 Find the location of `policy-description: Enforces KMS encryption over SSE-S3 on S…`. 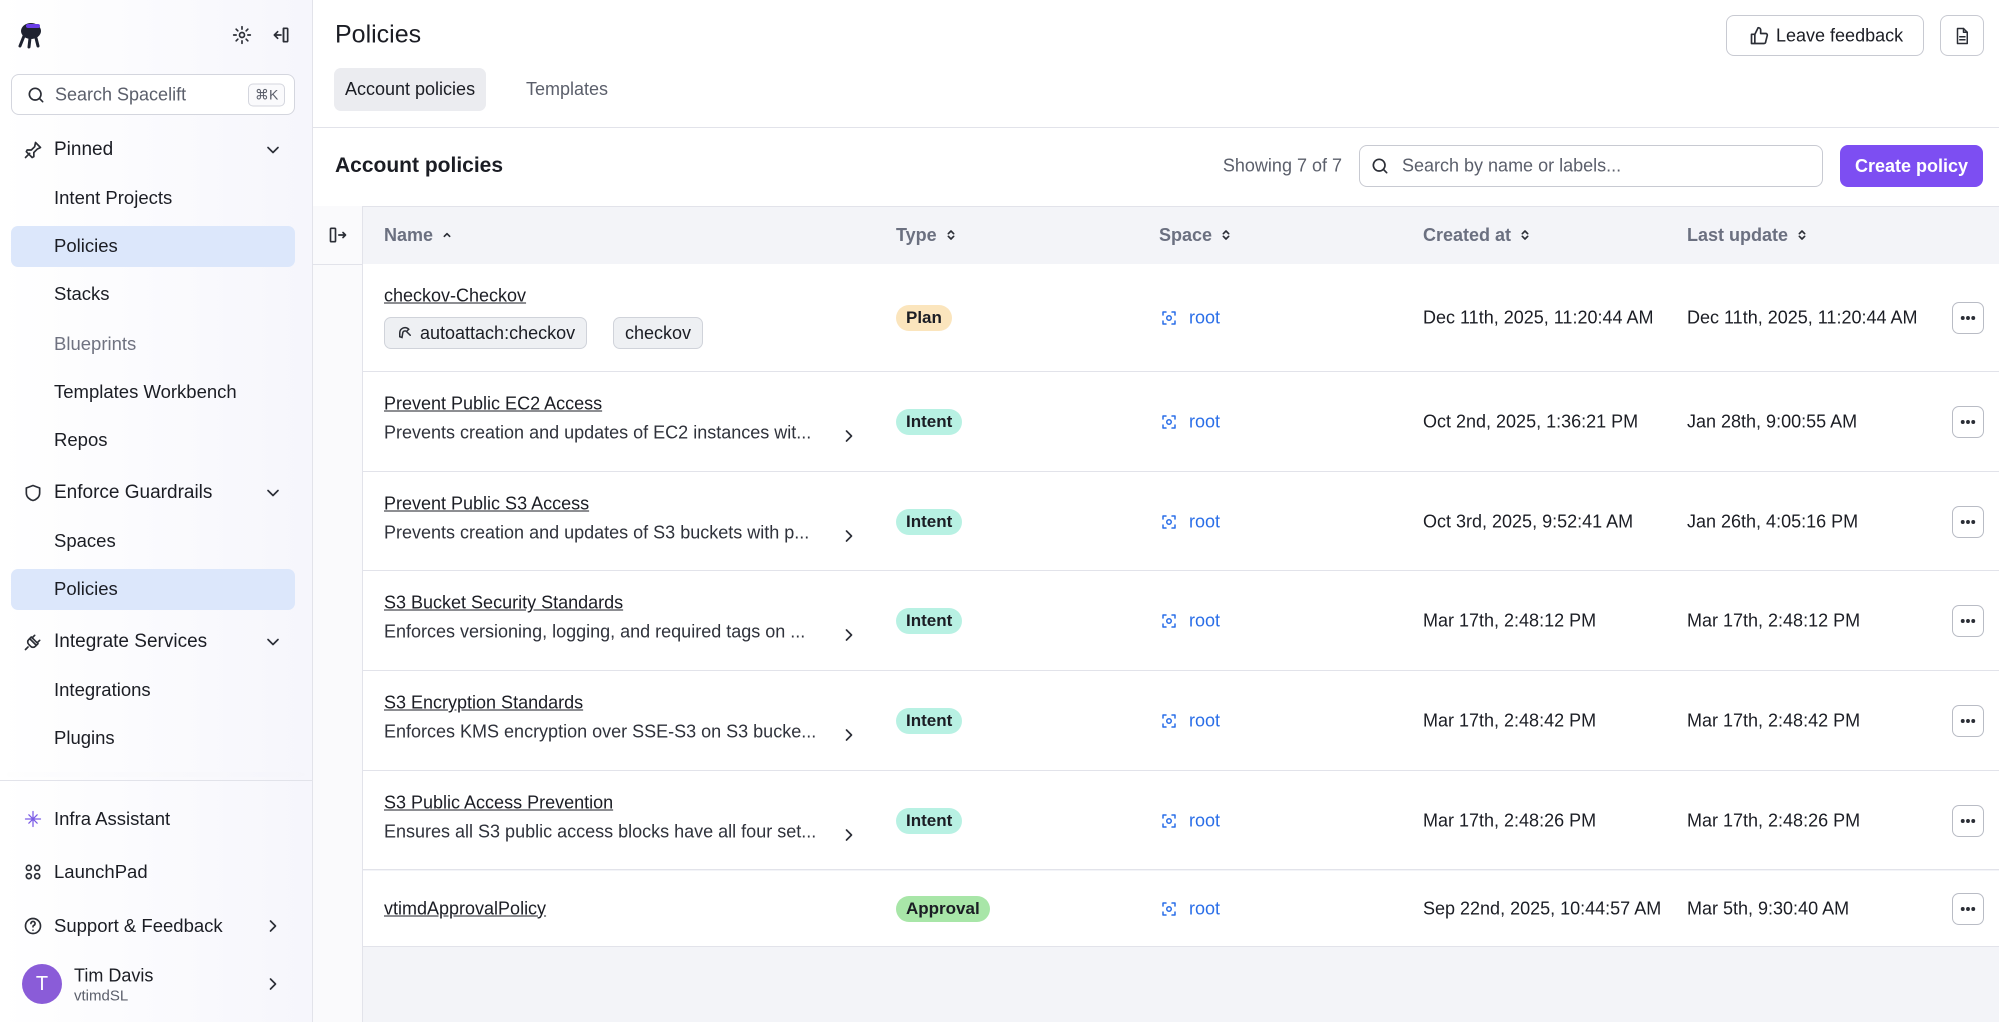

policy-description: Enforces KMS encryption over SSE-S3 on S… is located at coordinates (600, 731).